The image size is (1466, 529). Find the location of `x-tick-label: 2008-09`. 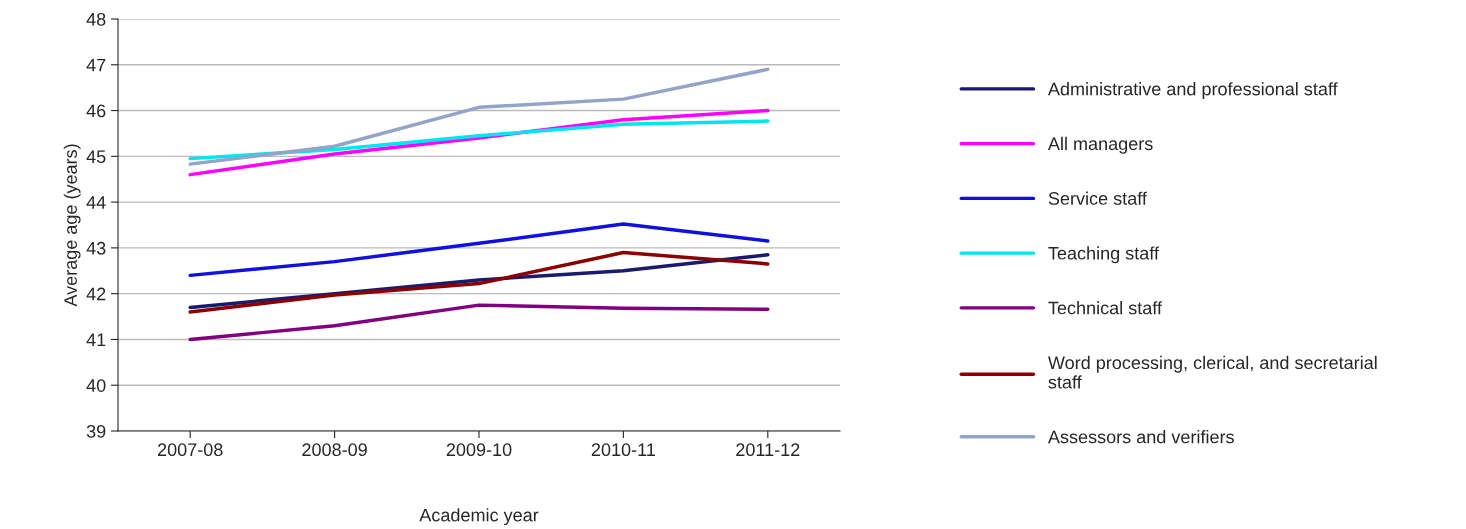

x-tick-label: 2008-09 is located at coordinates (334, 450).